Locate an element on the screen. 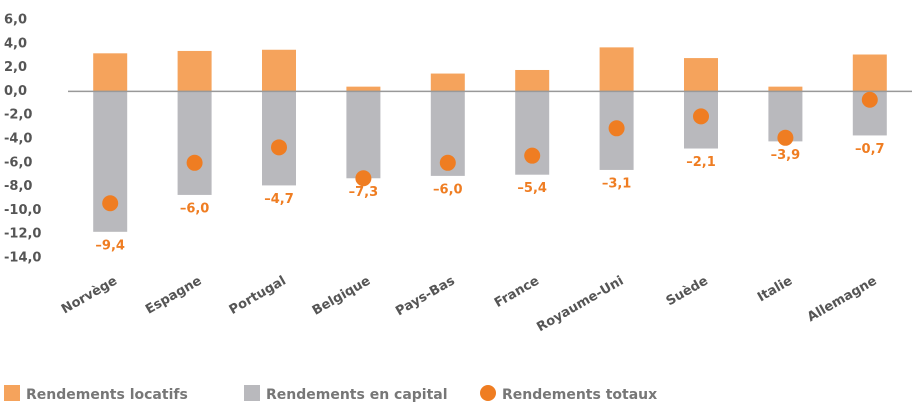  y-tick-label: -12,0 is located at coordinates (22, 234).